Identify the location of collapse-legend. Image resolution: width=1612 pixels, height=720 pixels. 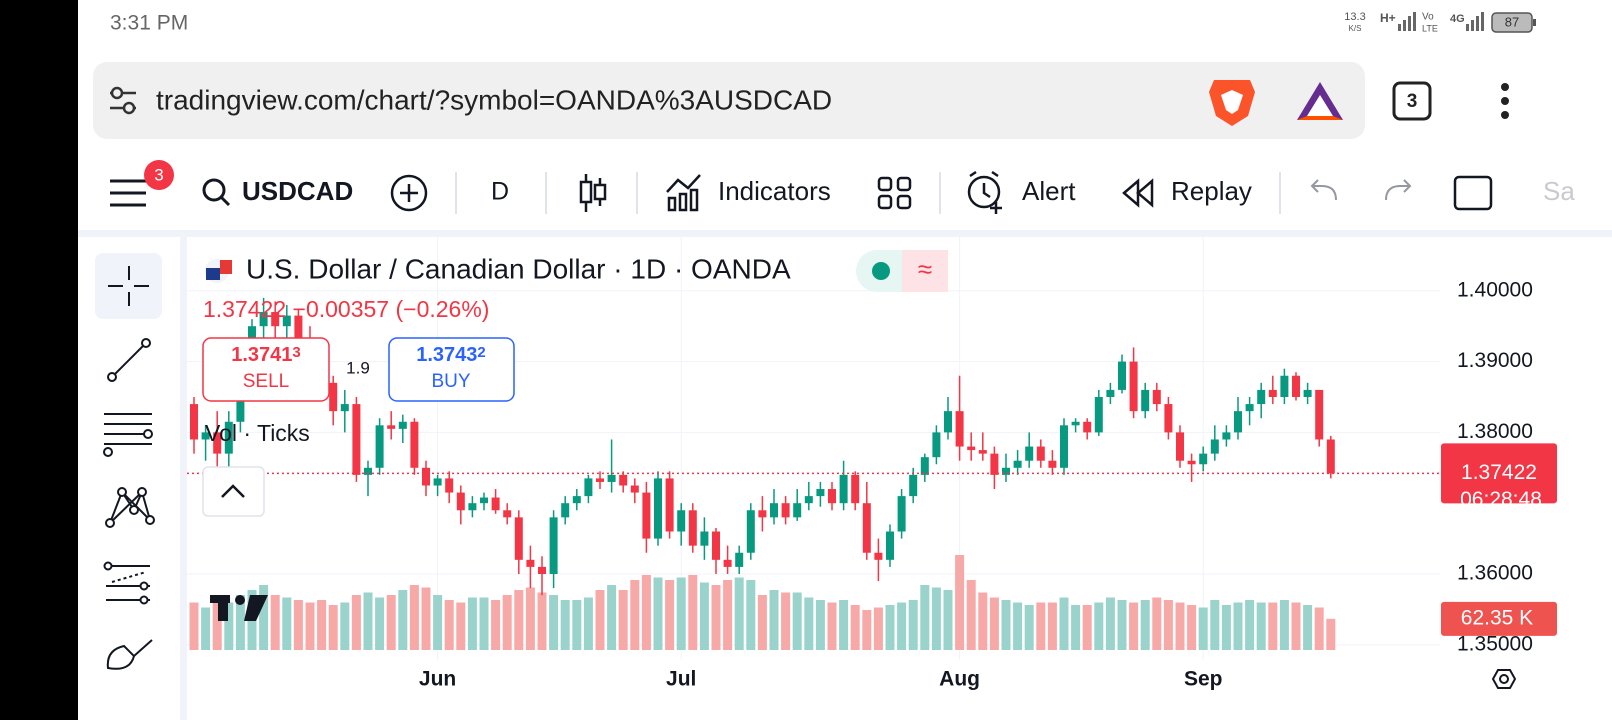
(233, 491).